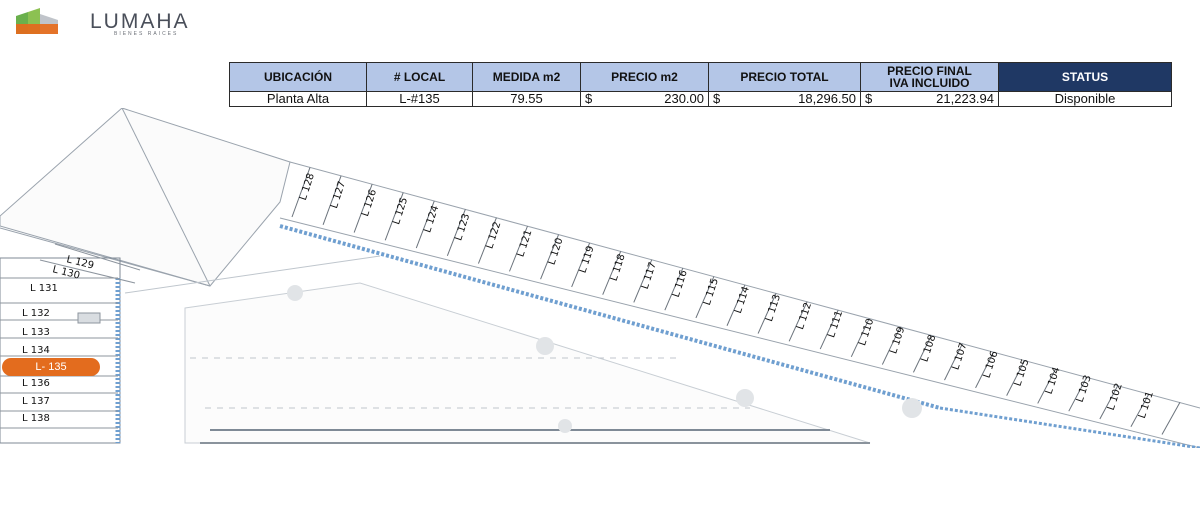 This screenshot has height=507, width=1200. What do you see at coordinates (680, 284) in the screenshot?
I see `unit-label: L 116` at bounding box center [680, 284].